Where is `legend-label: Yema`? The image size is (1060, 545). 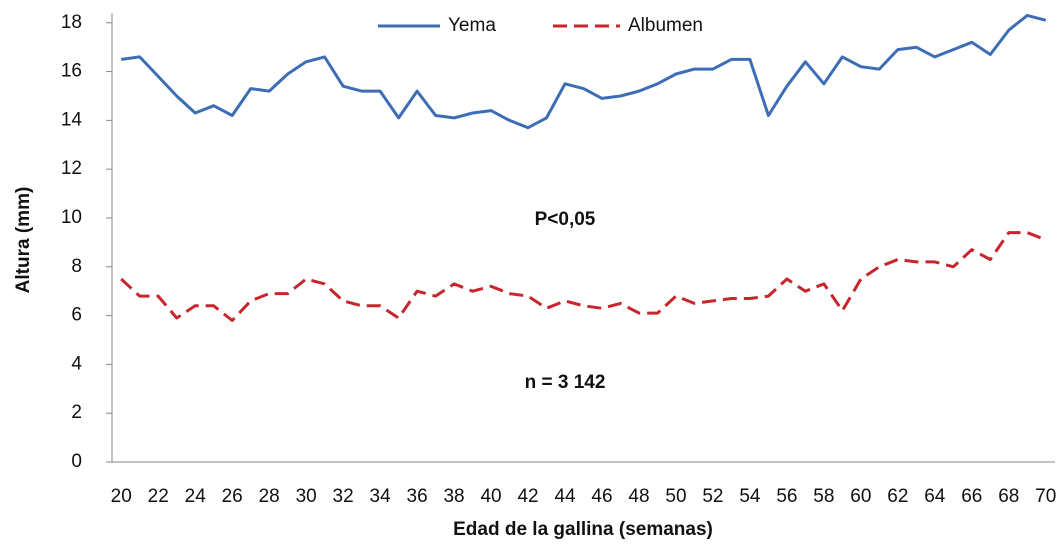
legend-label: Yema is located at coordinates (472, 25).